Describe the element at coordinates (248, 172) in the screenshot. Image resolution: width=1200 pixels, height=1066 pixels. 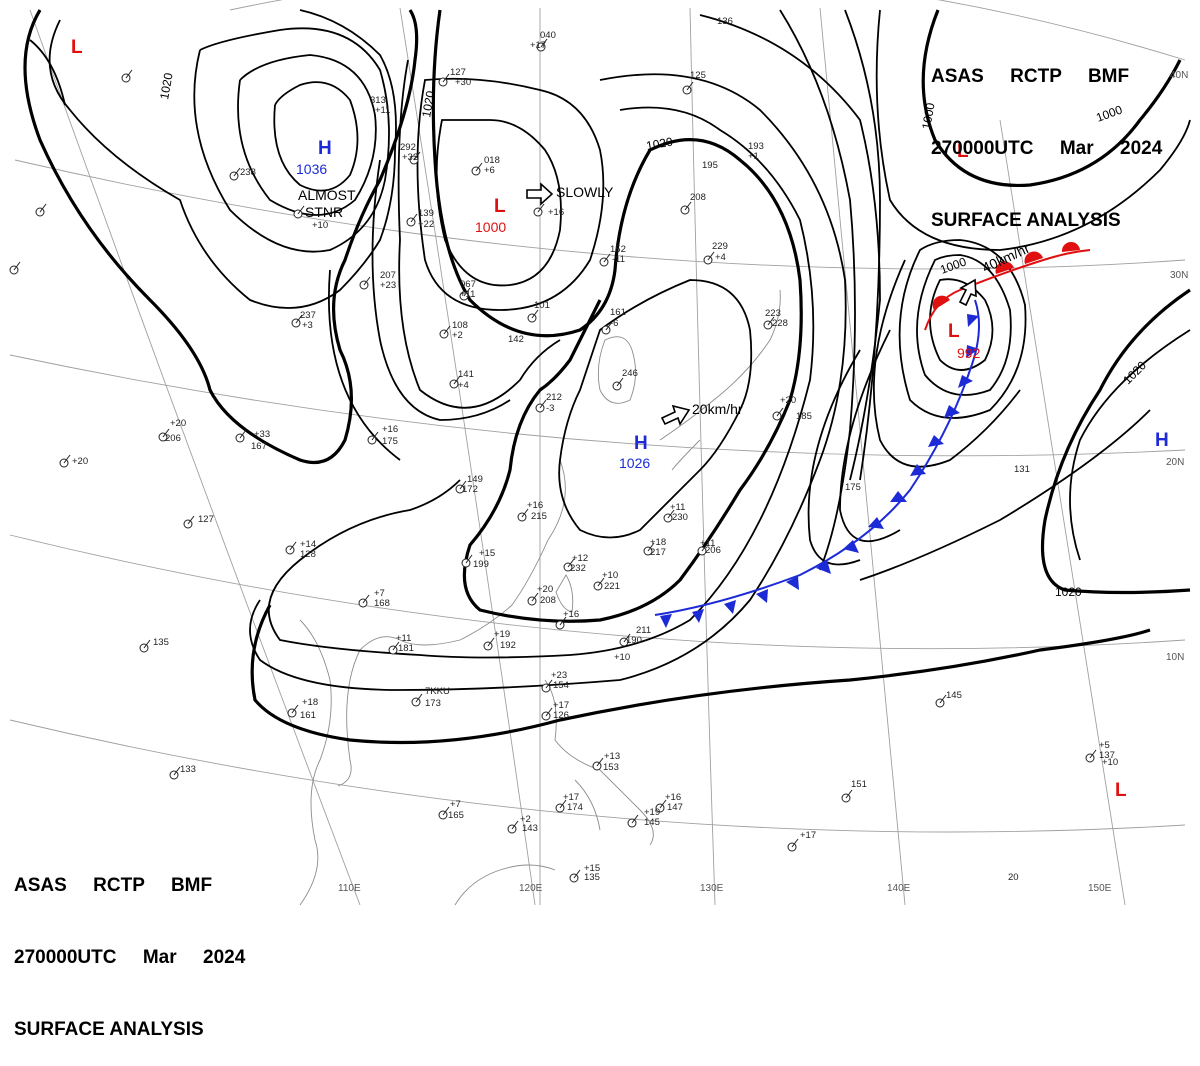
I see `station-value: 238` at that location.